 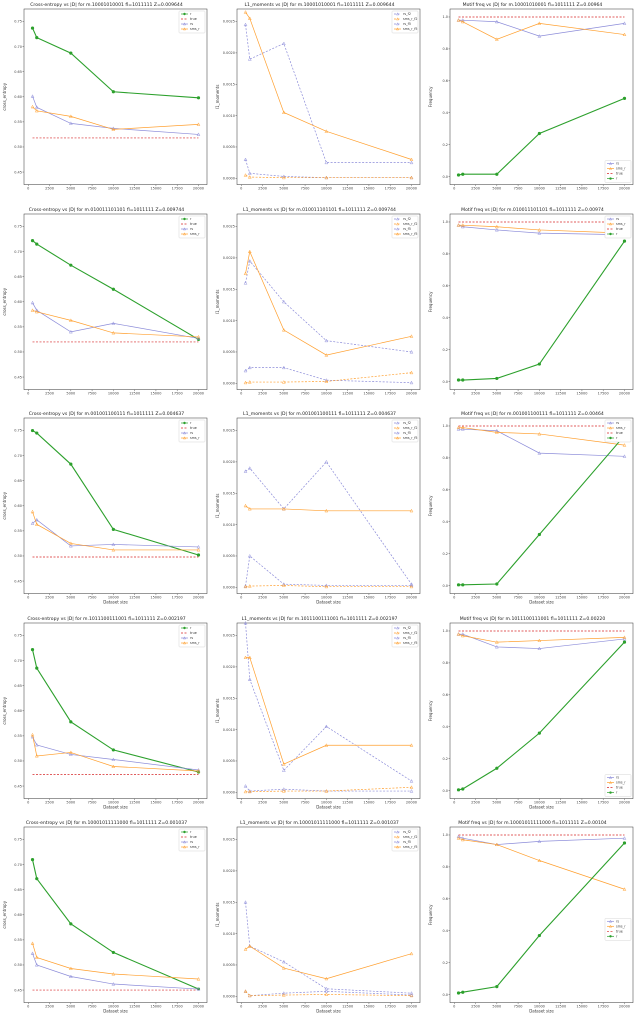 I want to click on y-tick-label: 1.0, so click(x=445, y=836).